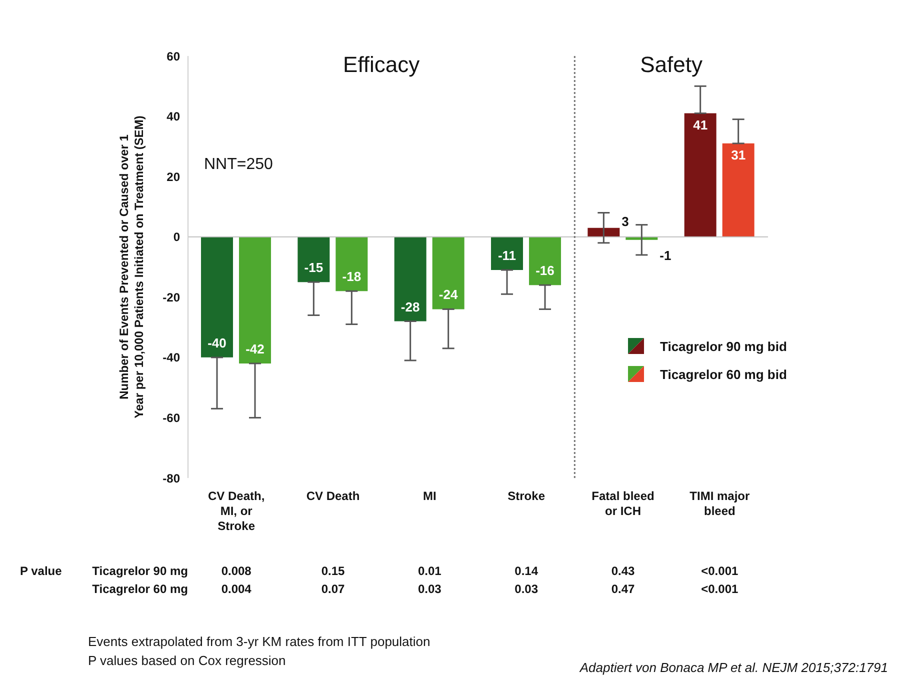  What do you see at coordinates (623, 571) in the screenshot?
I see `text: 0.43` at bounding box center [623, 571].